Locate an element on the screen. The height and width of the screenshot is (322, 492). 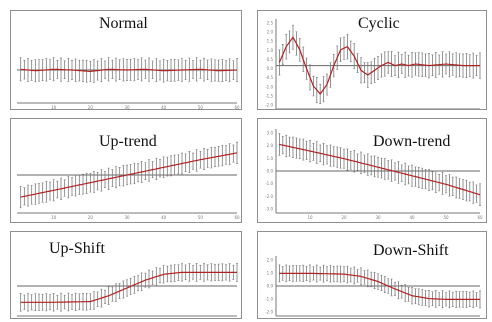
chart-title-down-trend: Down-trend is located at coordinates (412, 141).